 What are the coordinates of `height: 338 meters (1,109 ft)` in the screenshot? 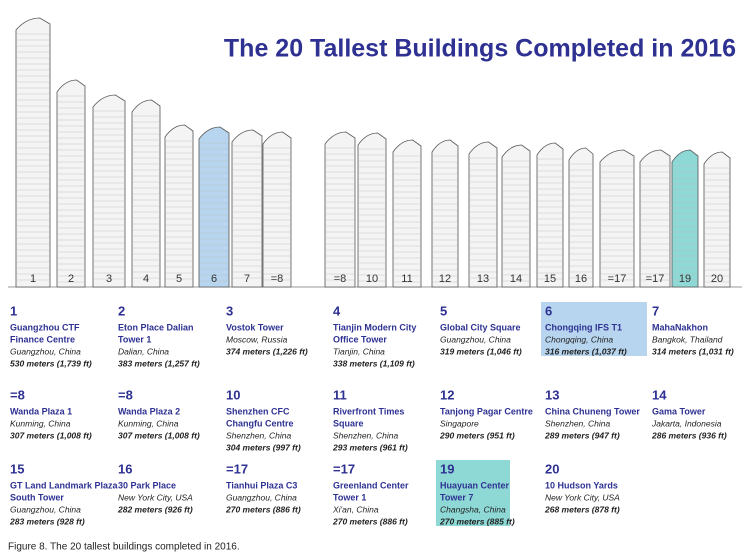 It's located at (374, 363).